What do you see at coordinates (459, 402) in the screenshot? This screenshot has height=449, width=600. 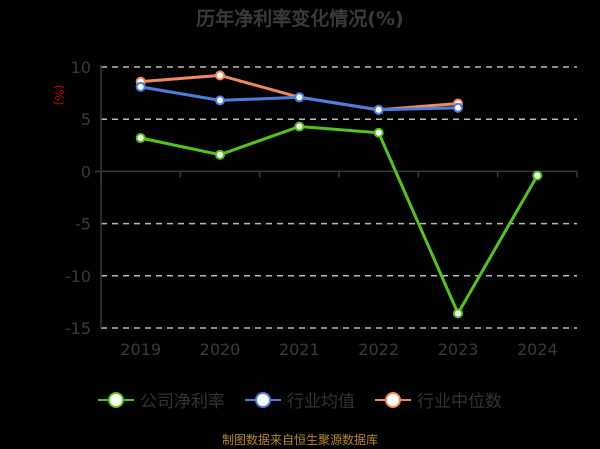 I see `legend-label: 行业中位数` at bounding box center [459, 402].